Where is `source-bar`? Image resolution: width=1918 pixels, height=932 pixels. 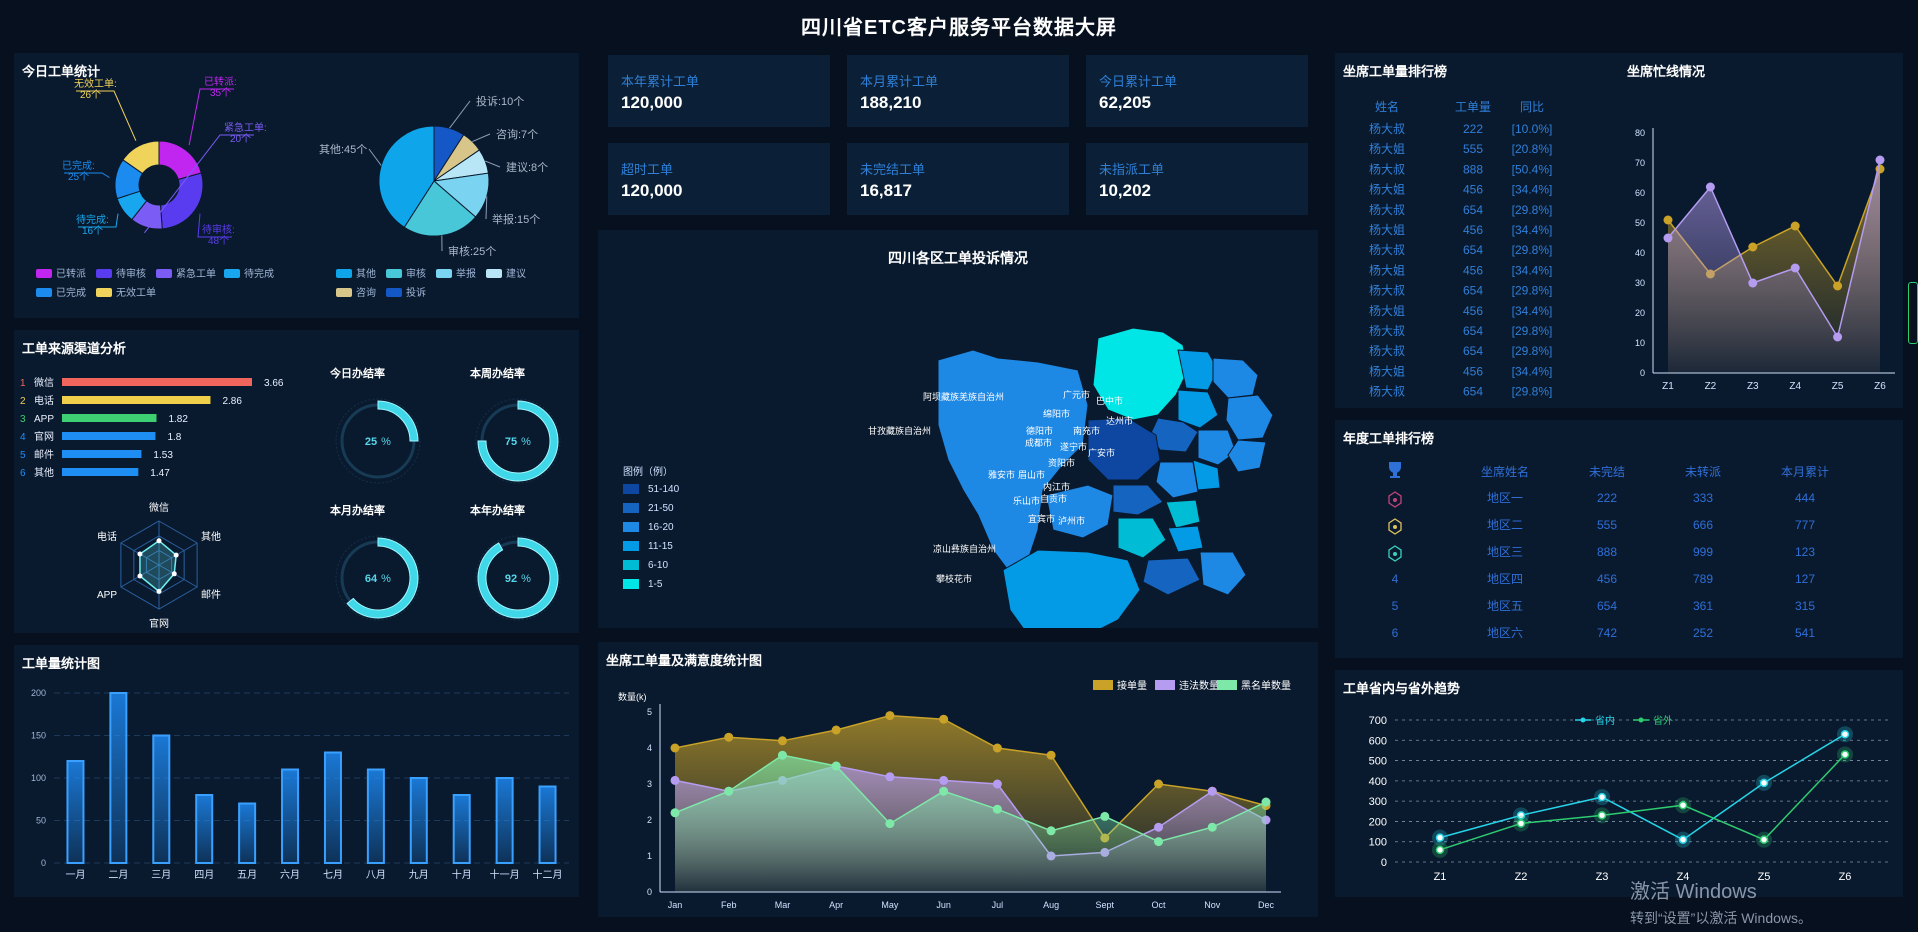 source-bar is located at coordinates (100, 472).